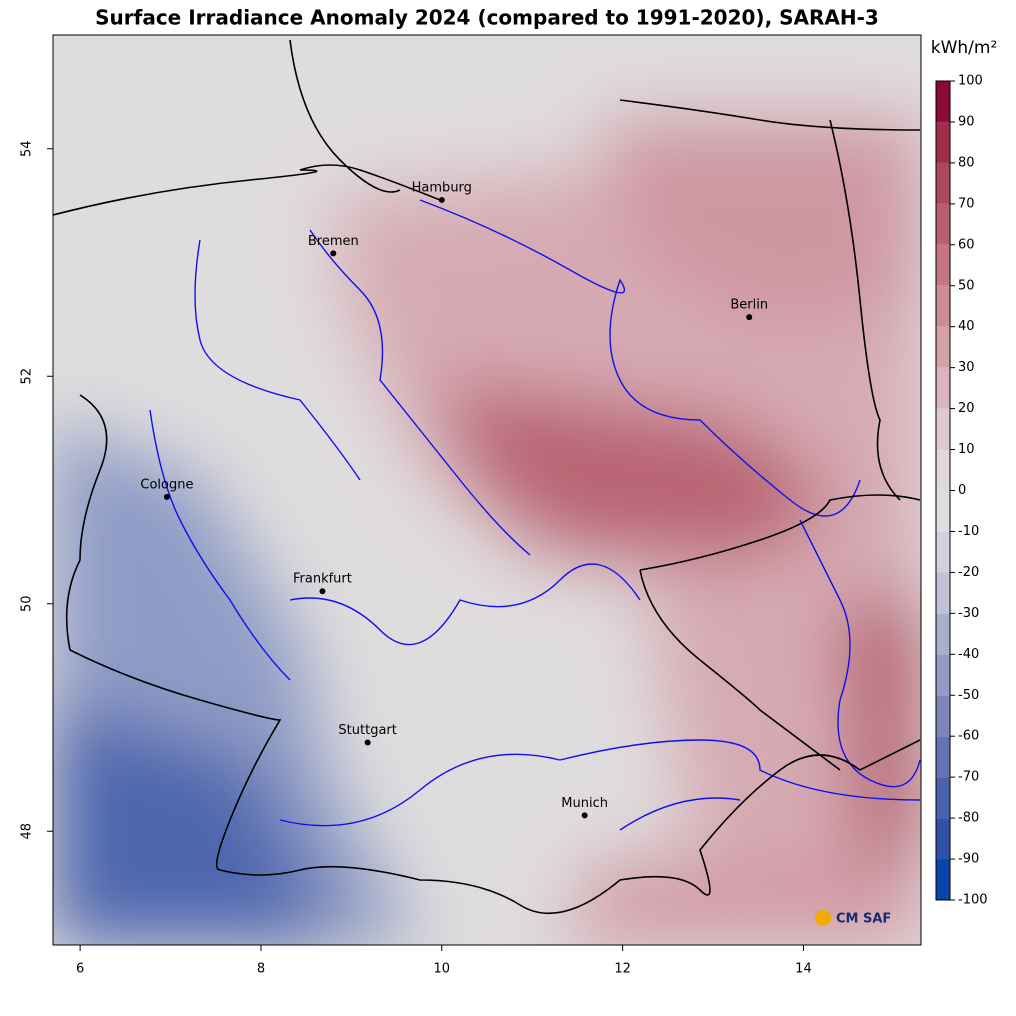  I want to click on x-tick-label: 10, so click(442, 969).